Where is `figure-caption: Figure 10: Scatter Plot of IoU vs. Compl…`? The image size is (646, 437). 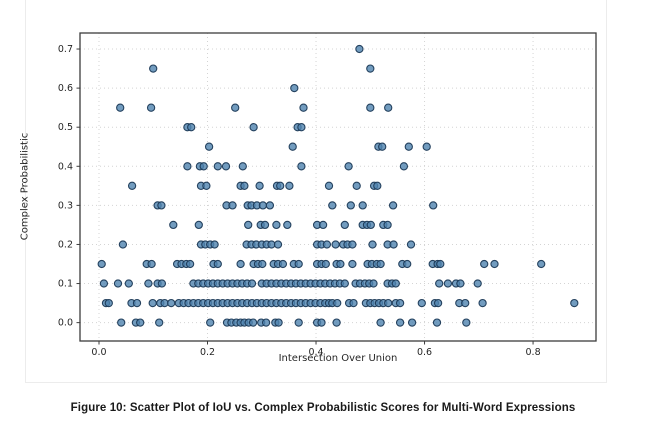
figure-caption: Figure 10: Scatter Plot of IoU vs. Compl… is located at coordinates (323, 408).